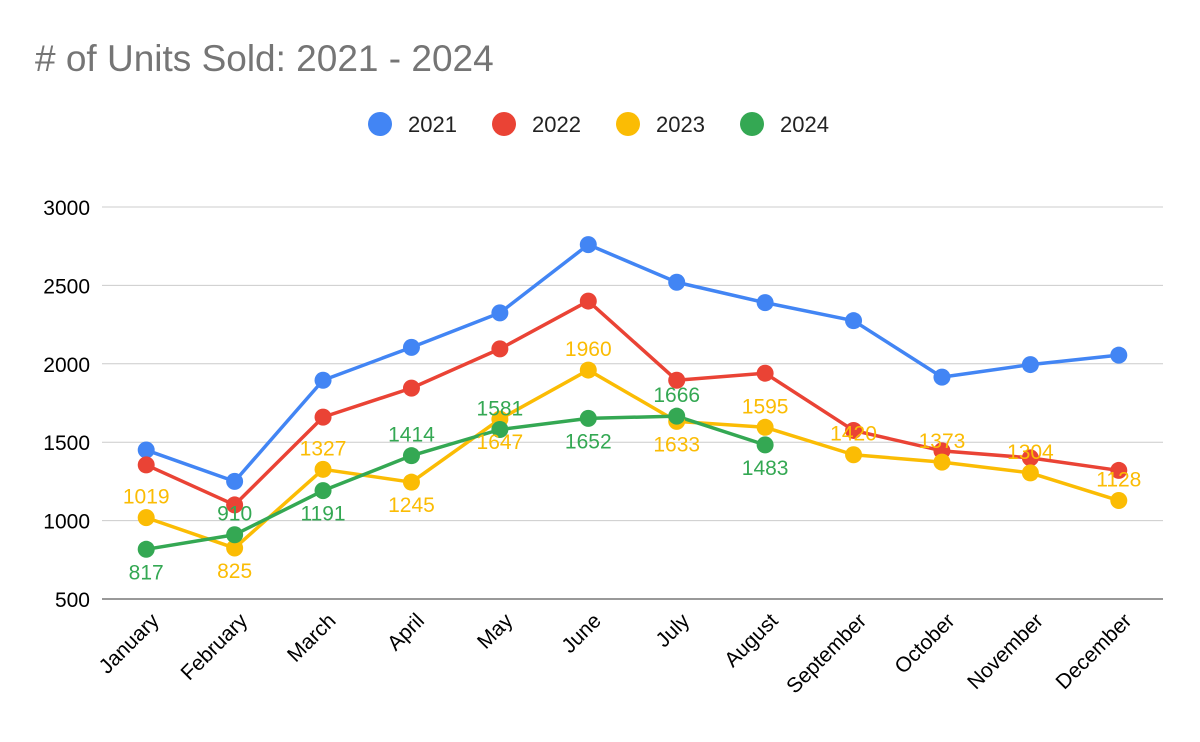  What do you see at coordinates (673, 630) in the screenshot?
I see `x-tick-label: July` at bounding box center [673, 630].